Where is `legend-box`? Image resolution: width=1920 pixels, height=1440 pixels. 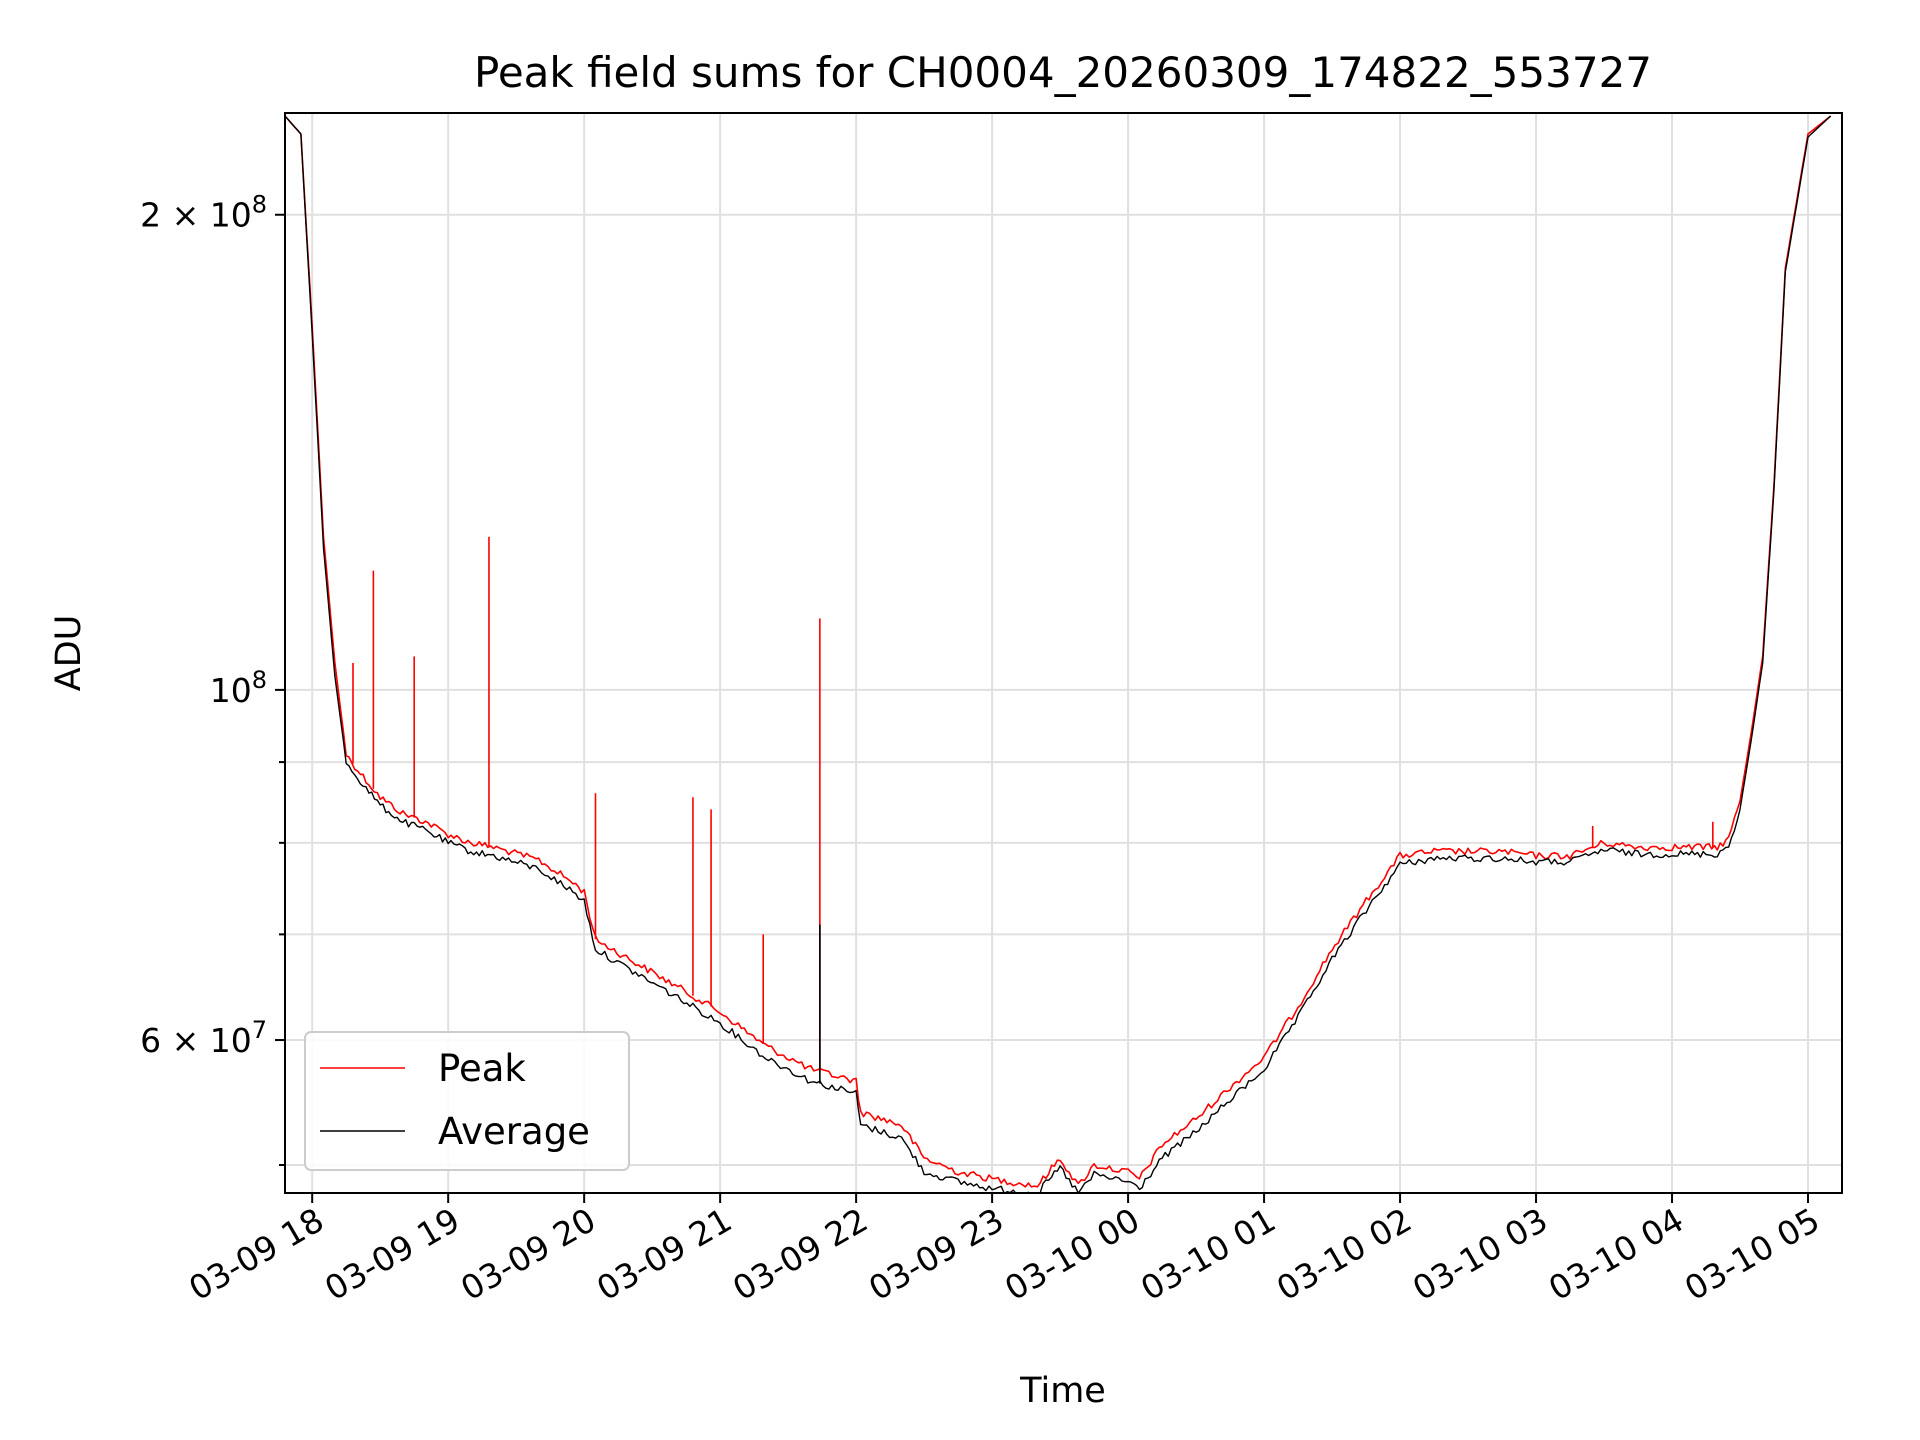
legend-box is located at coordinates (467, 1101).